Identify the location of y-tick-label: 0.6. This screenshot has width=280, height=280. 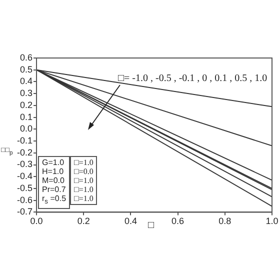
(26, 57).